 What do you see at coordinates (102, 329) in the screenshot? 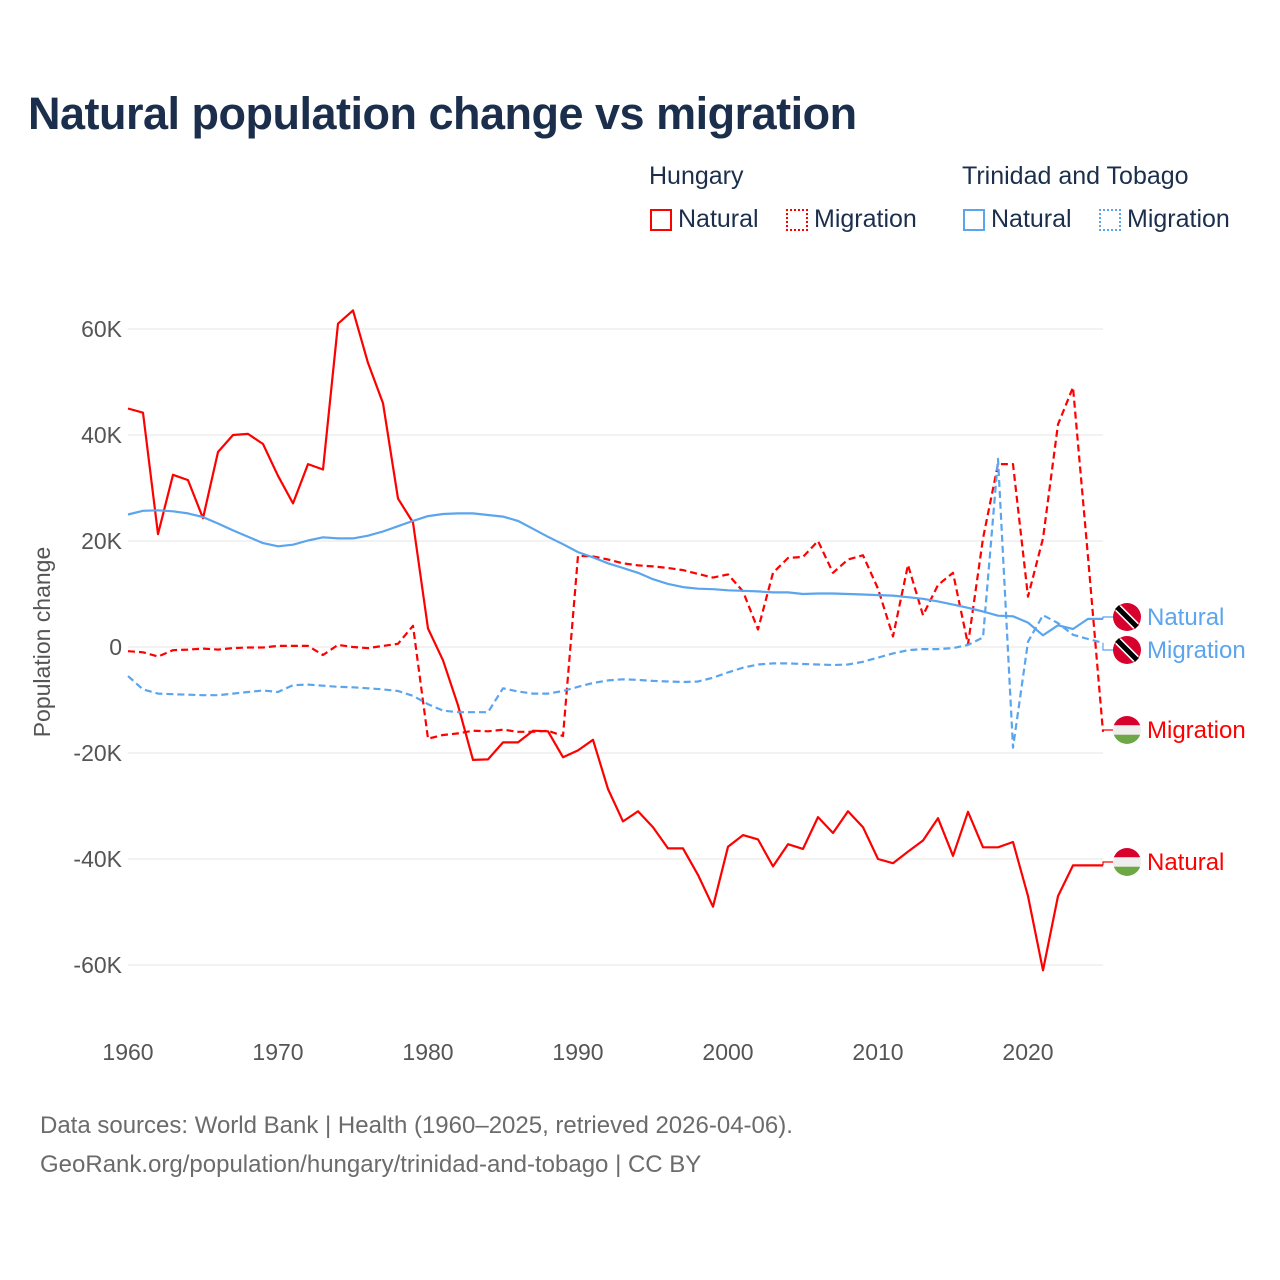
I see `y-tick-label: 60K` at bounding box center [102, 329].